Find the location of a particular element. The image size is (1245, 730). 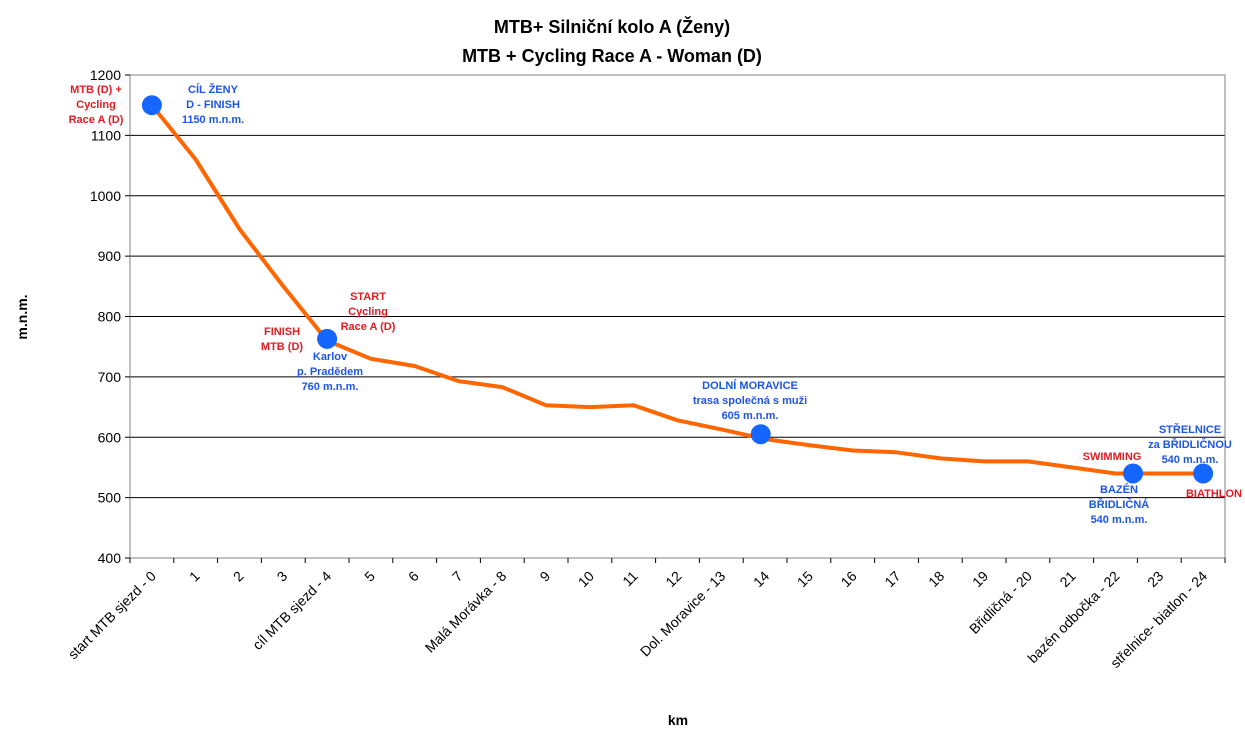

annotation-line: SWIMMING is located at coordinates (1112, 457).